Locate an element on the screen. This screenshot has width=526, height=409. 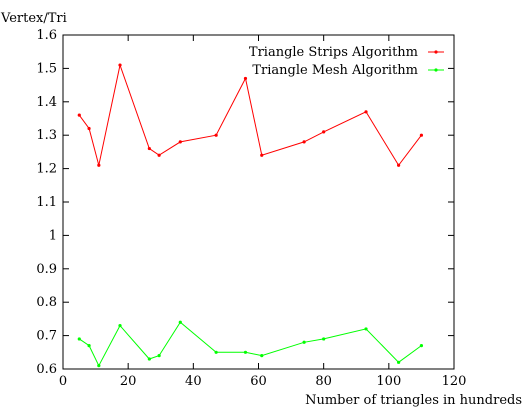
x-tick-label: 60 is located at coordinates (258, 381).